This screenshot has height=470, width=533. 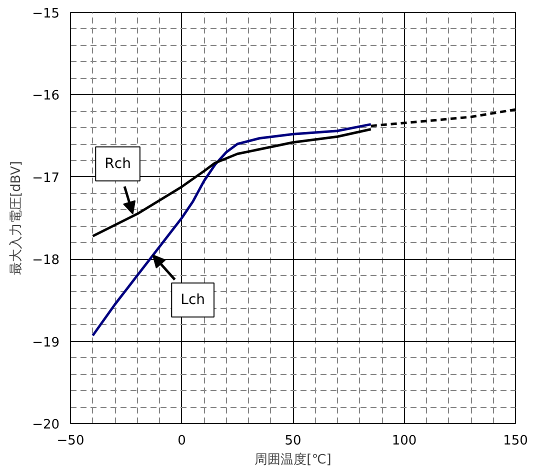 What do you see at coordinates (46, 342) in the screenshot?
I see `y-tick-label: −19` at bounding box center [46, 342].